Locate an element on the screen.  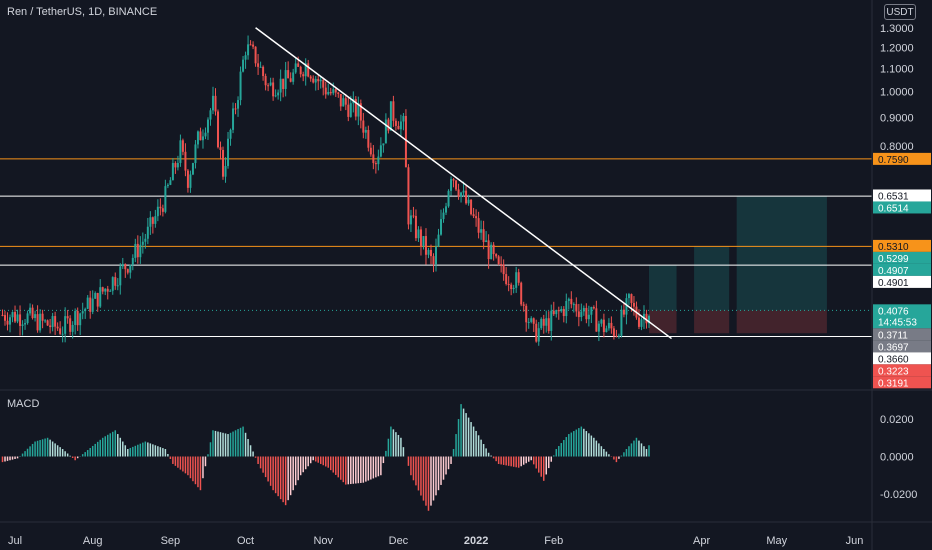
price-label-text: 0.4907 is located at coordinates (893, 271).